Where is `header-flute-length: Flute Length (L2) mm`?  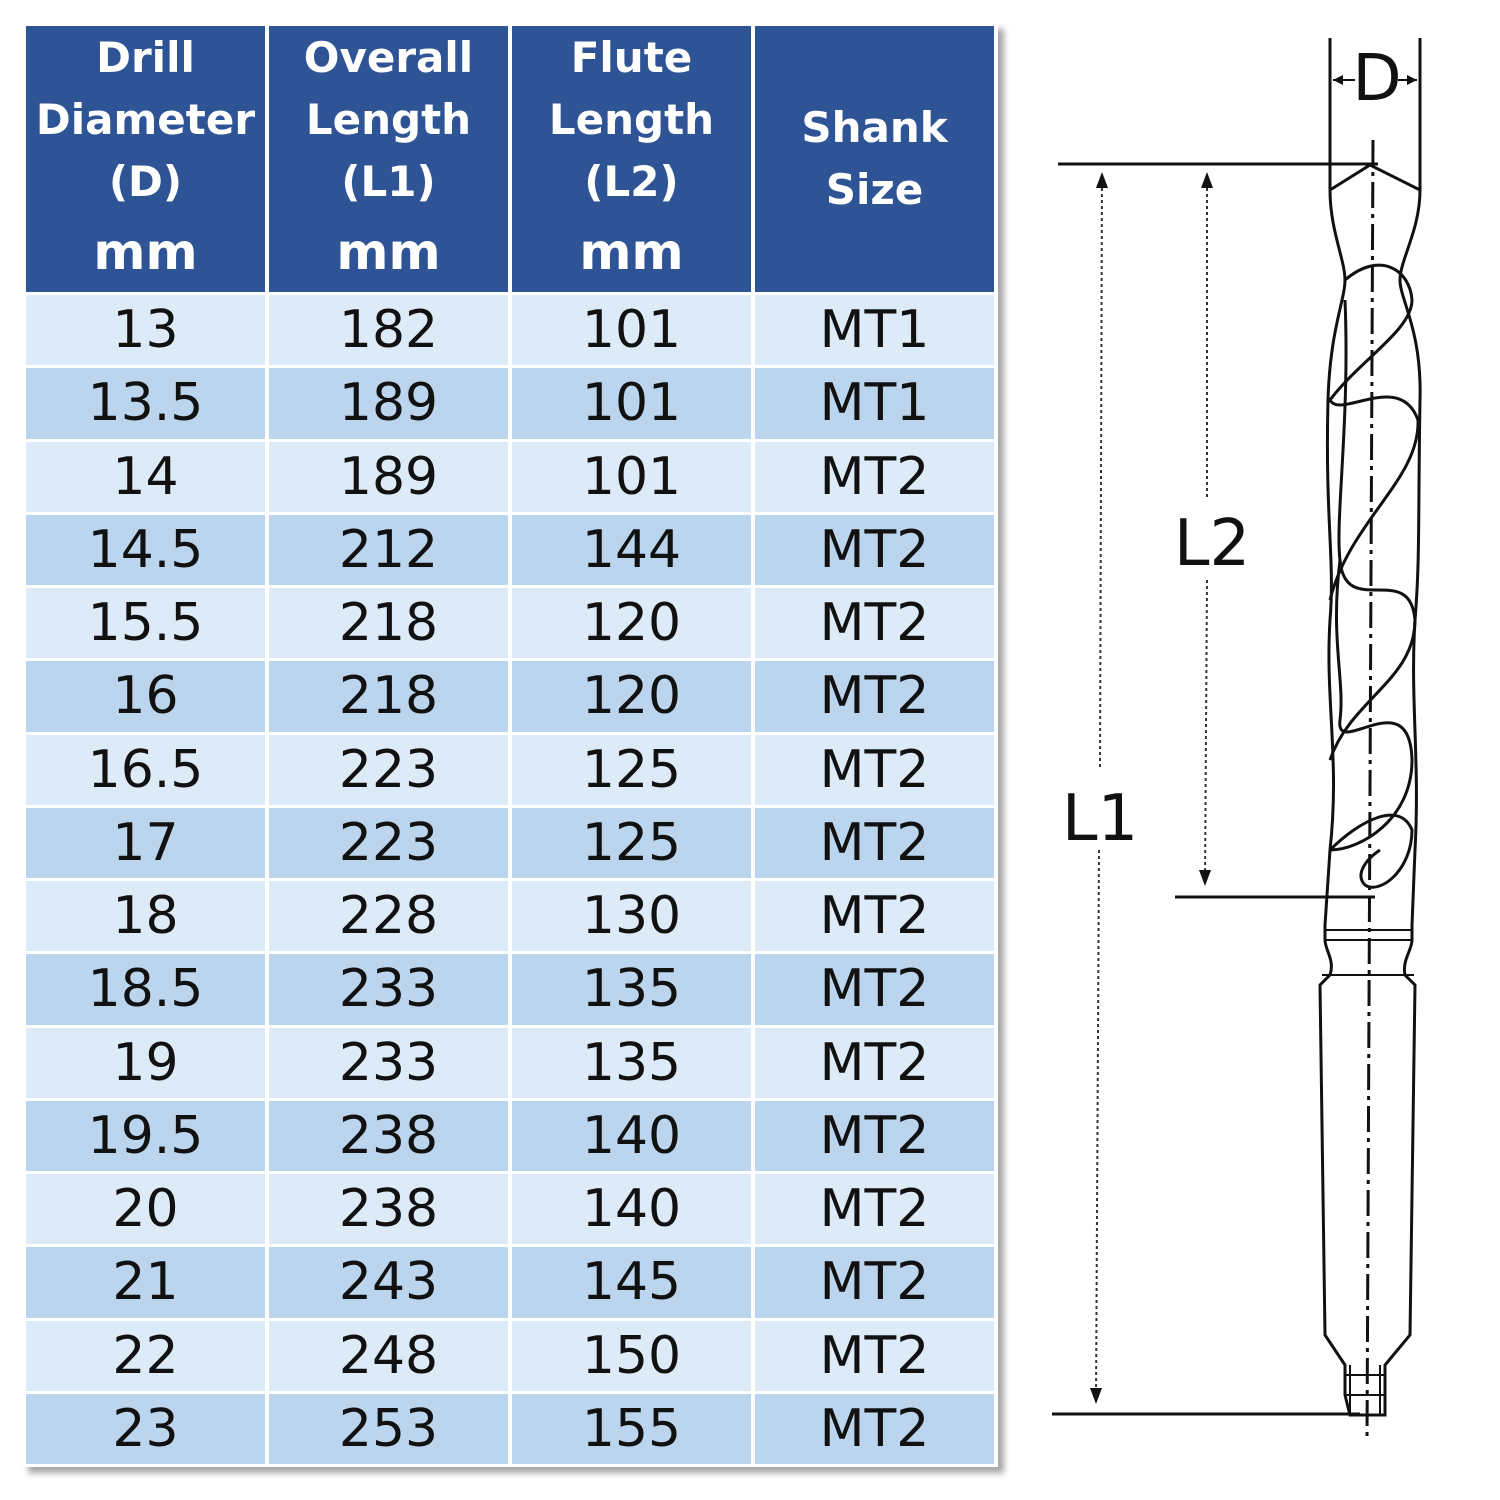
header-flute-length: Flute Length (L2) mm is located at coordinates (631, 159).